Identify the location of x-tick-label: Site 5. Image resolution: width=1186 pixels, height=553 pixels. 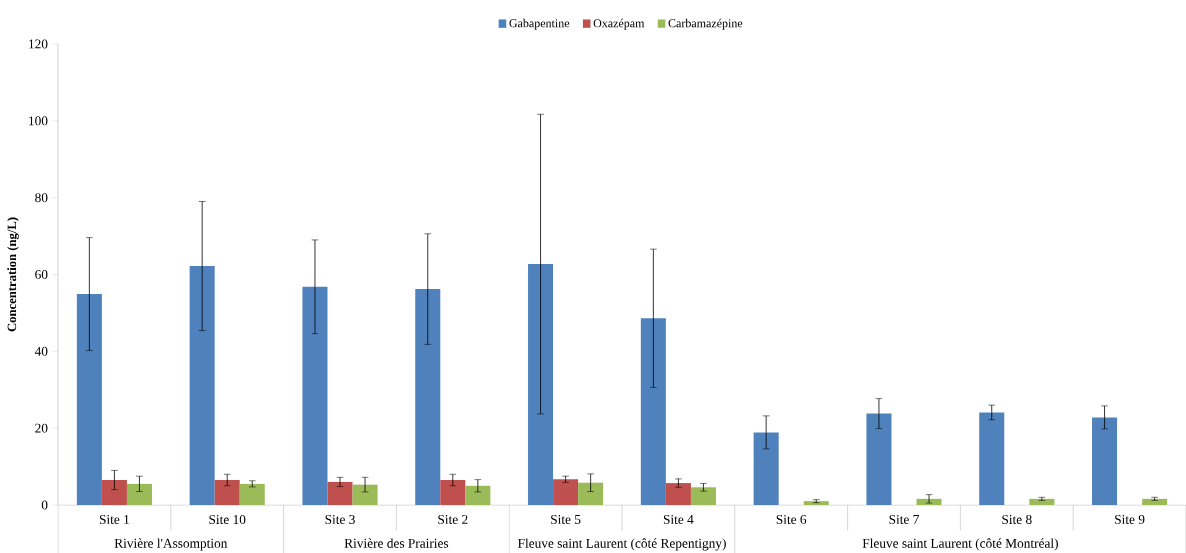
(566, 519).